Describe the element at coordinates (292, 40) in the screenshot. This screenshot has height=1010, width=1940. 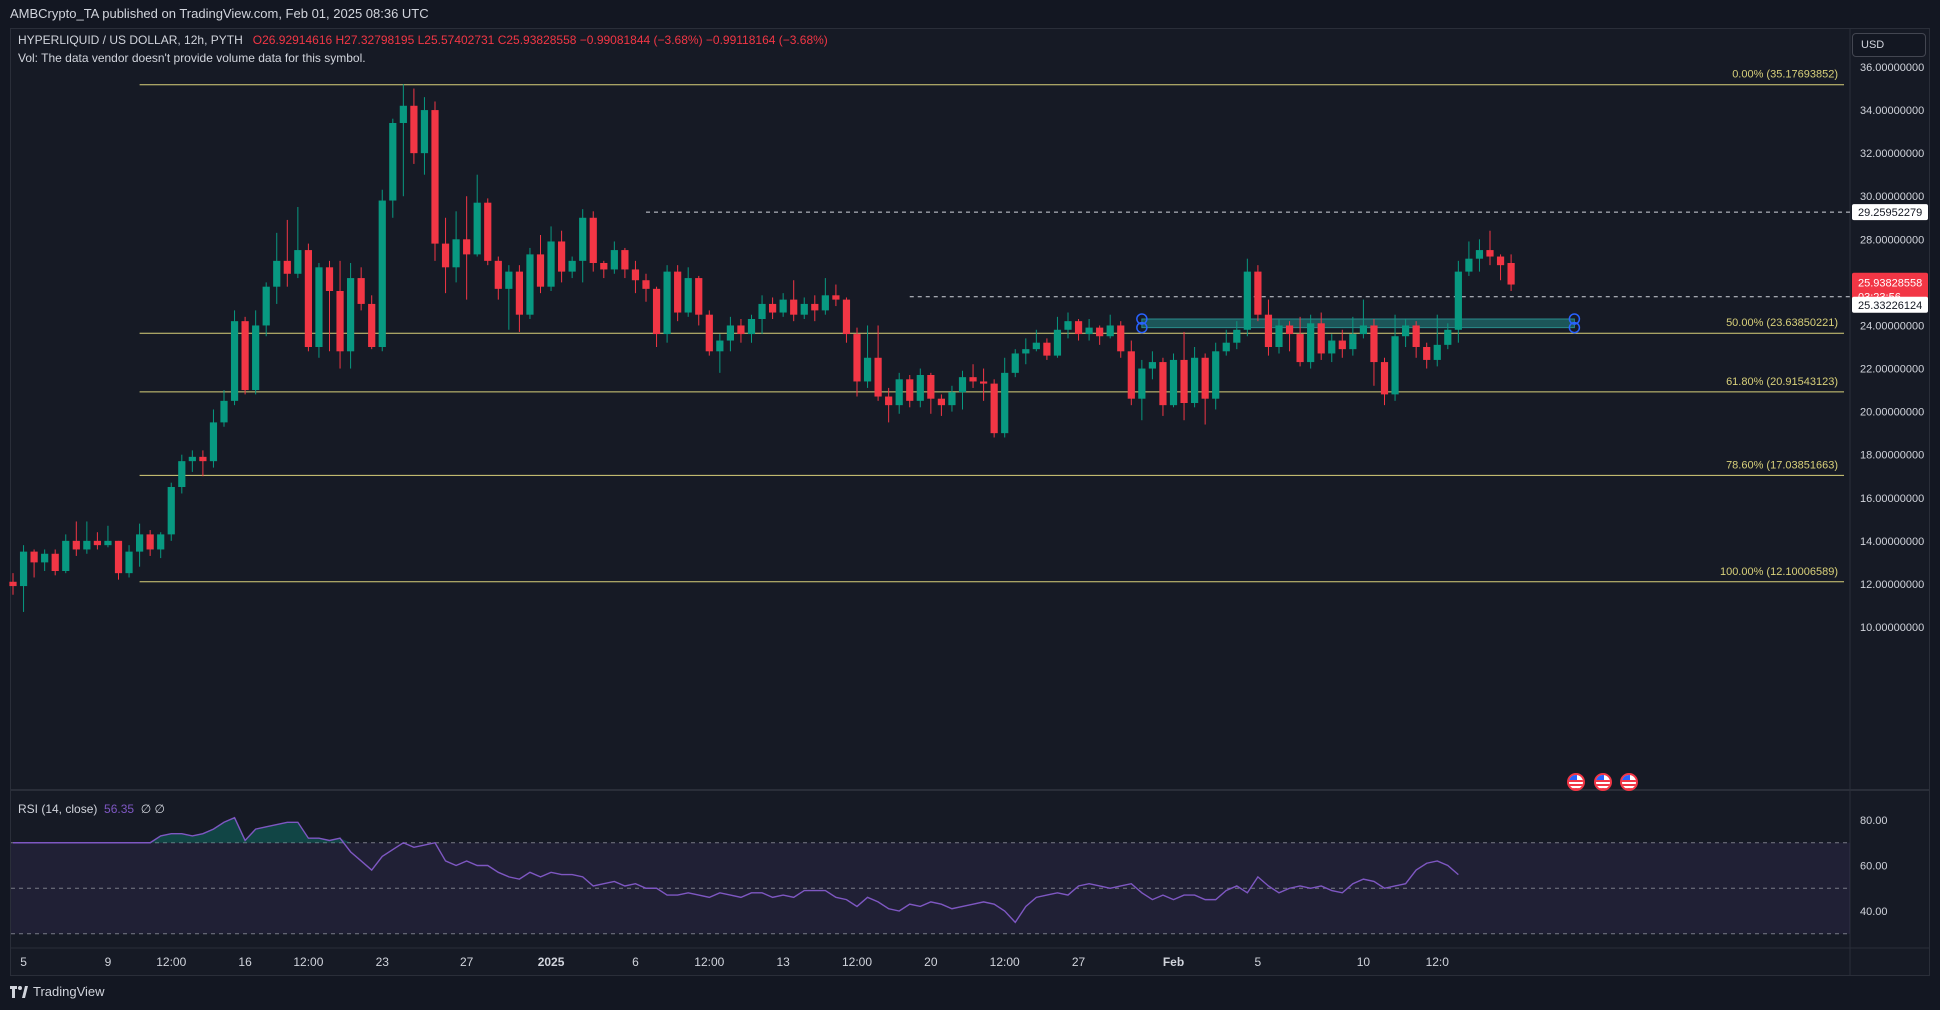
I see `ohlc-open: O26.92914616` at that location.